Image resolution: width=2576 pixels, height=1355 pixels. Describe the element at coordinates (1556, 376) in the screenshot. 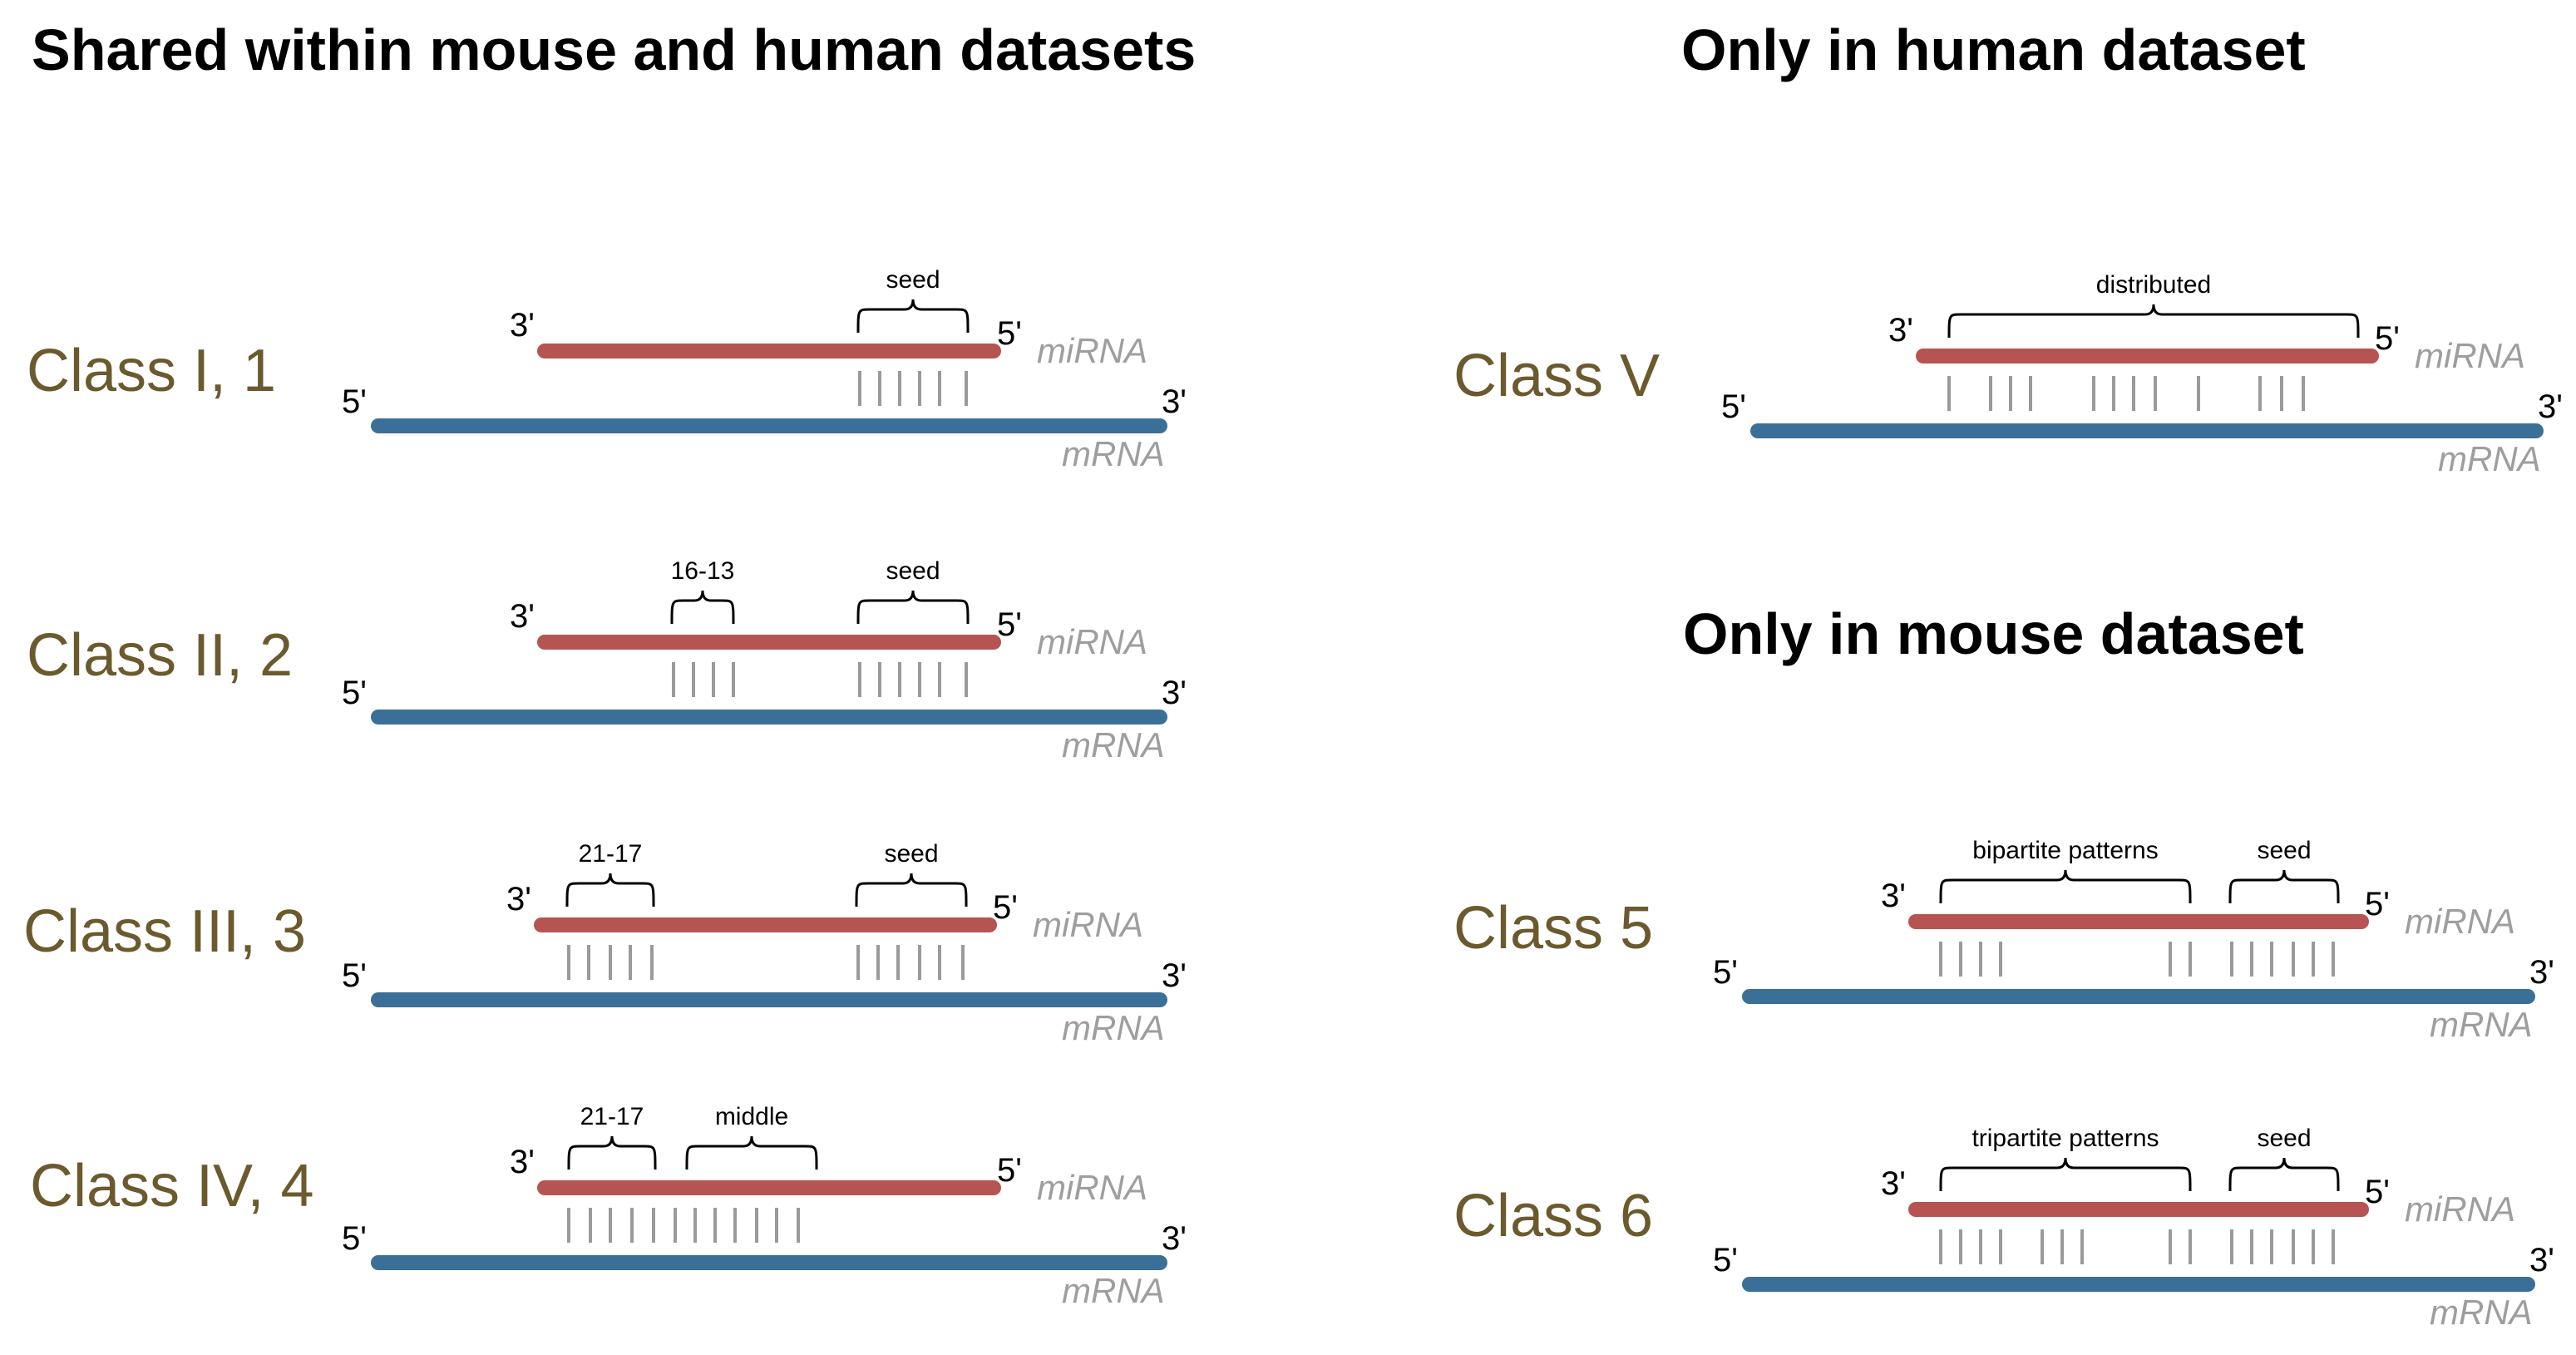

I see `class-label: Class V` at that location.